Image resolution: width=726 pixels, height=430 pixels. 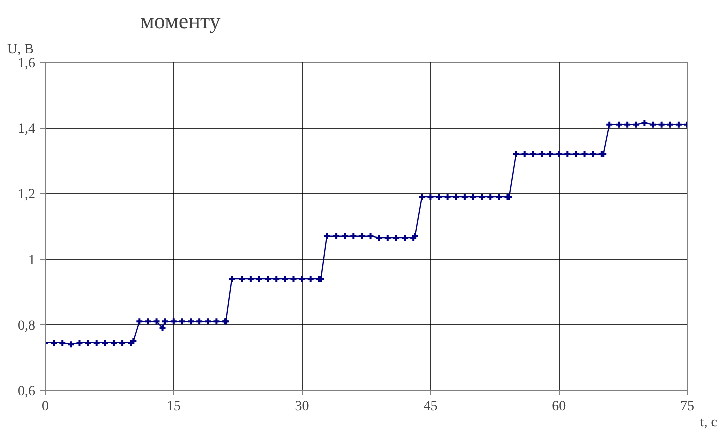 What do you see at coordinates (27, 64) in the screenshot?
I see `y-tick-label: 1,6` at bounding box center [27, 64].